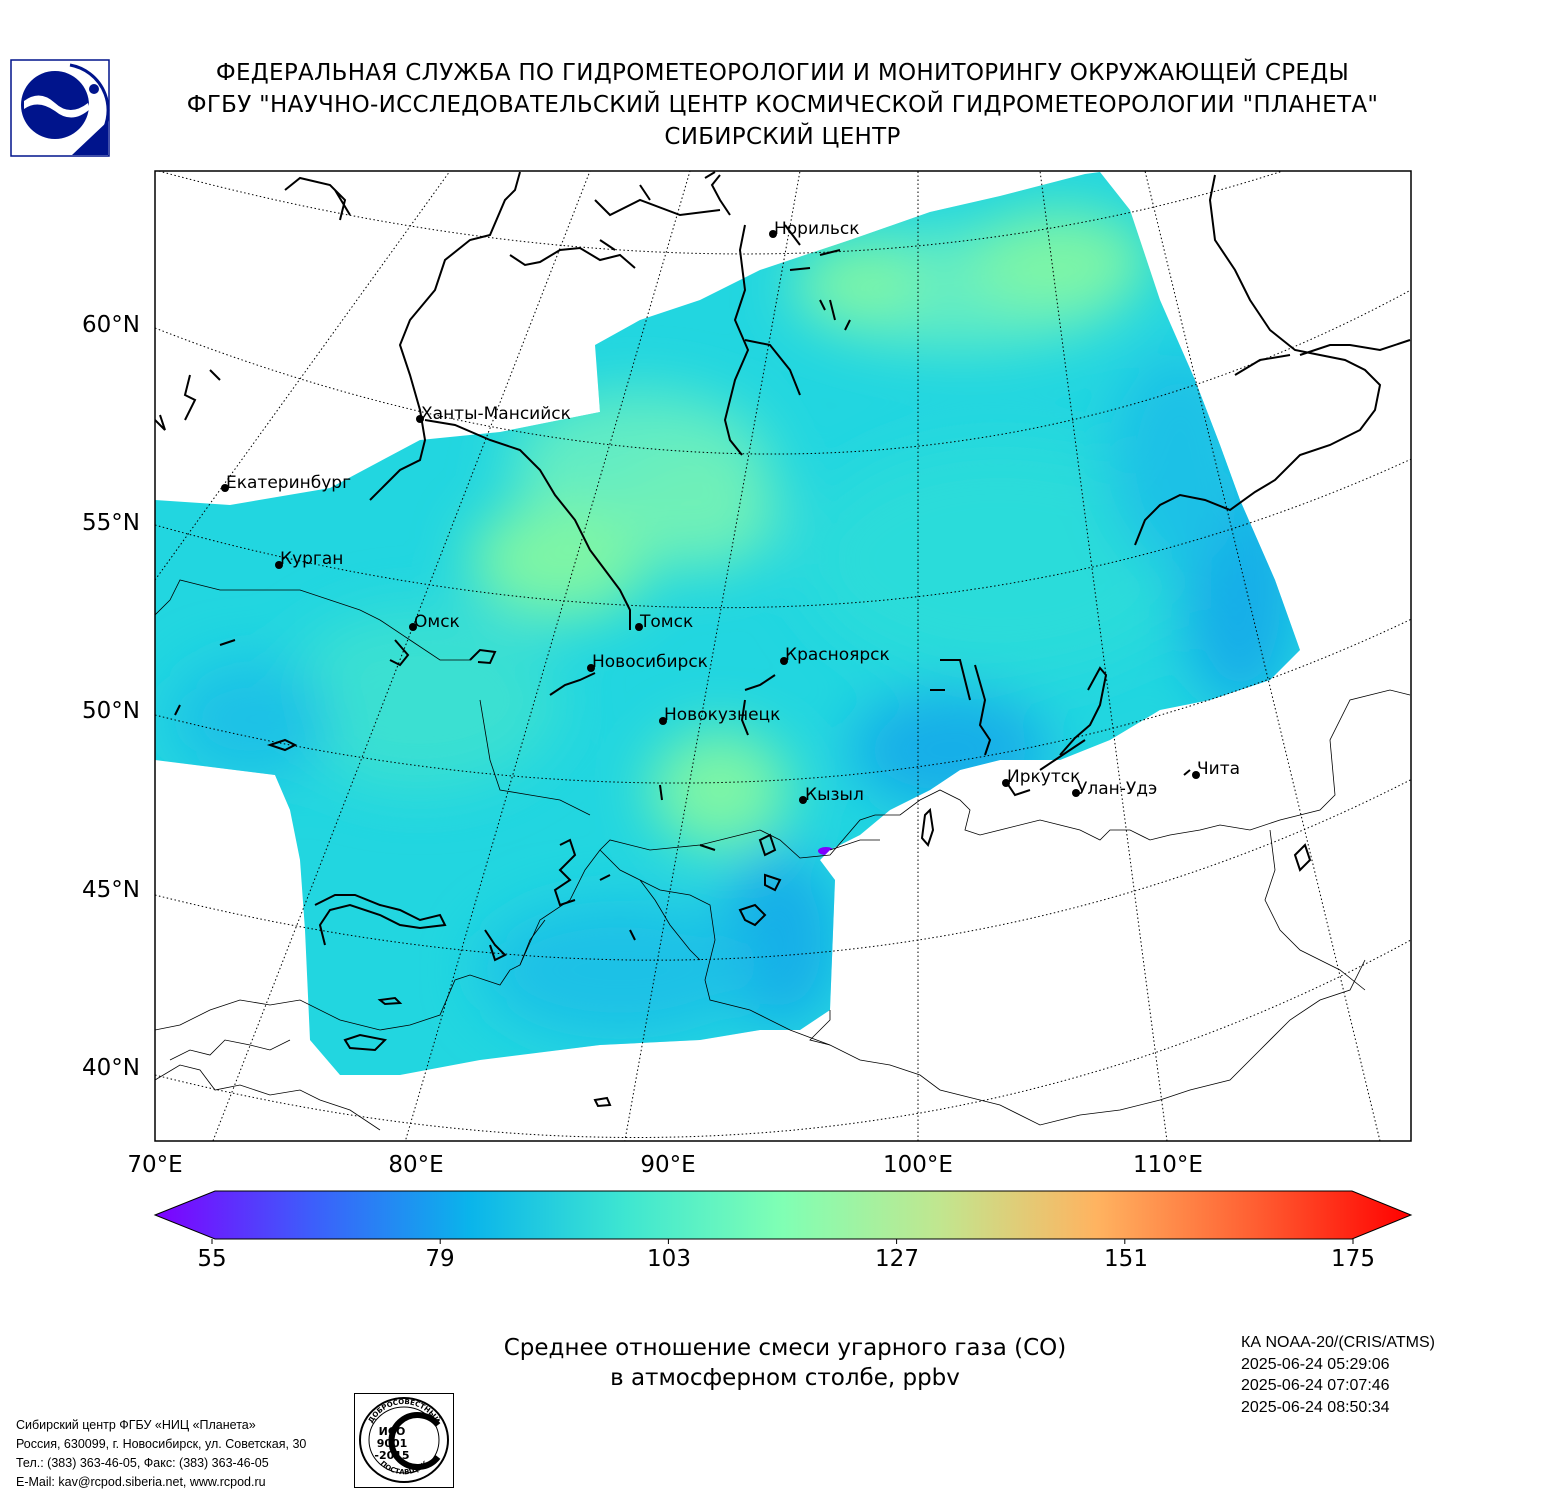 This screenshot has width=1550, height=1500. What do you see at coordinates (60, 108) in the screenshot?
I see `roshydromet-logo-icon` at bounding box center [60, 108].